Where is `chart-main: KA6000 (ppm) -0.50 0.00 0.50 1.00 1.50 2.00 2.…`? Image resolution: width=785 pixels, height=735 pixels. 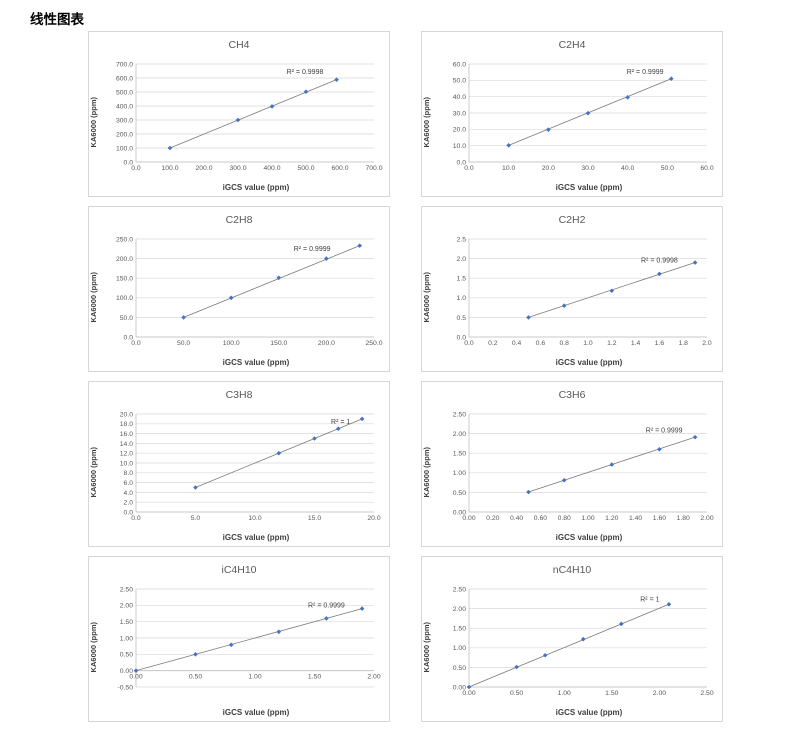
chart-main: KA6000 (ppm) -0.50 0.00 0.50 1.00 1.50 2.00 2.… is located at coordinates (239, 642).